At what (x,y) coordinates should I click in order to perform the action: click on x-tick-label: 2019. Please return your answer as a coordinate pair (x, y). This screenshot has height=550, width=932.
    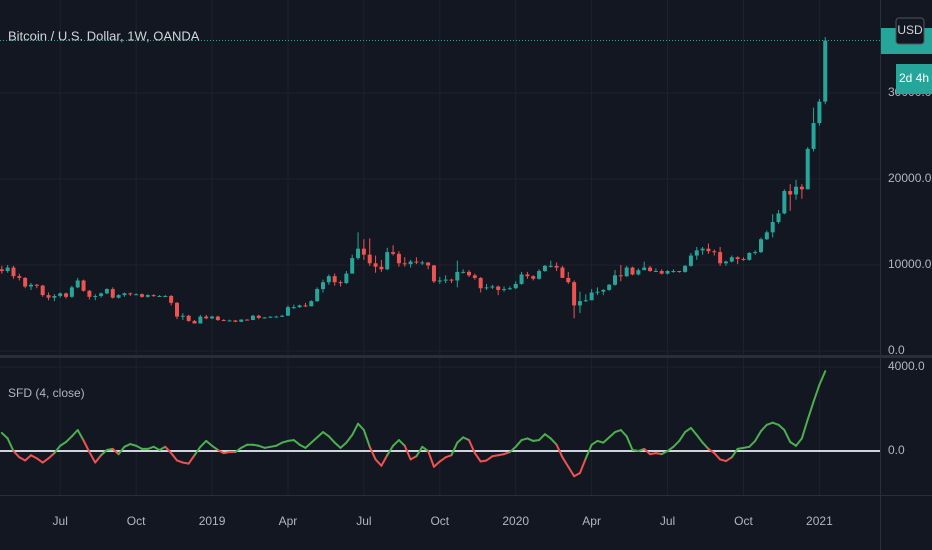
    Looking at the image, I should click on (212, 521).